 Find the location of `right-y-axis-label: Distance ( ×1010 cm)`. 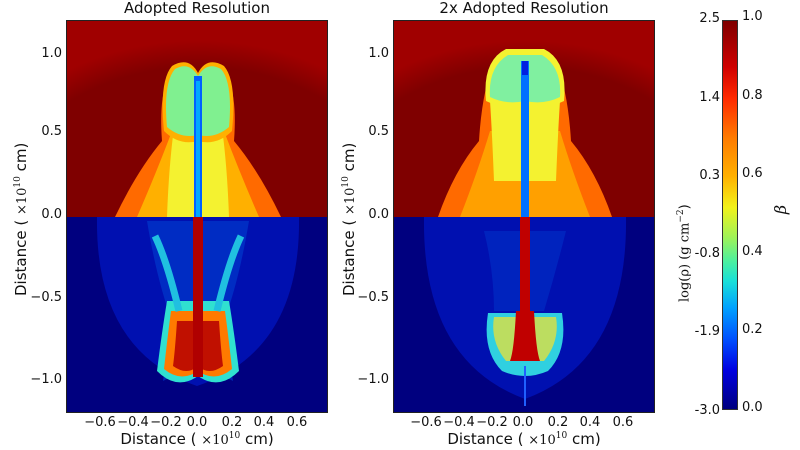

right-y-axis-label: Distance ( ×1010 cm) is located at coordinates (349, 219).